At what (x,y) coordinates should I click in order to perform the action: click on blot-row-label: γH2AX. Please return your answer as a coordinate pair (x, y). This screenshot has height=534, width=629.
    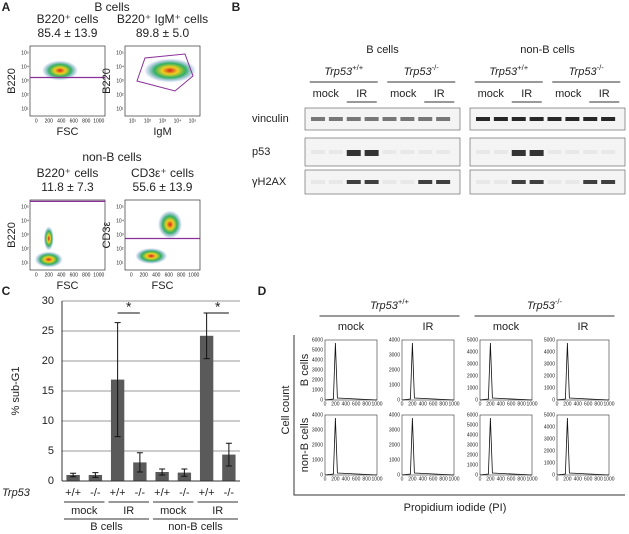
    Looking at the image, I should click on (269, 182).